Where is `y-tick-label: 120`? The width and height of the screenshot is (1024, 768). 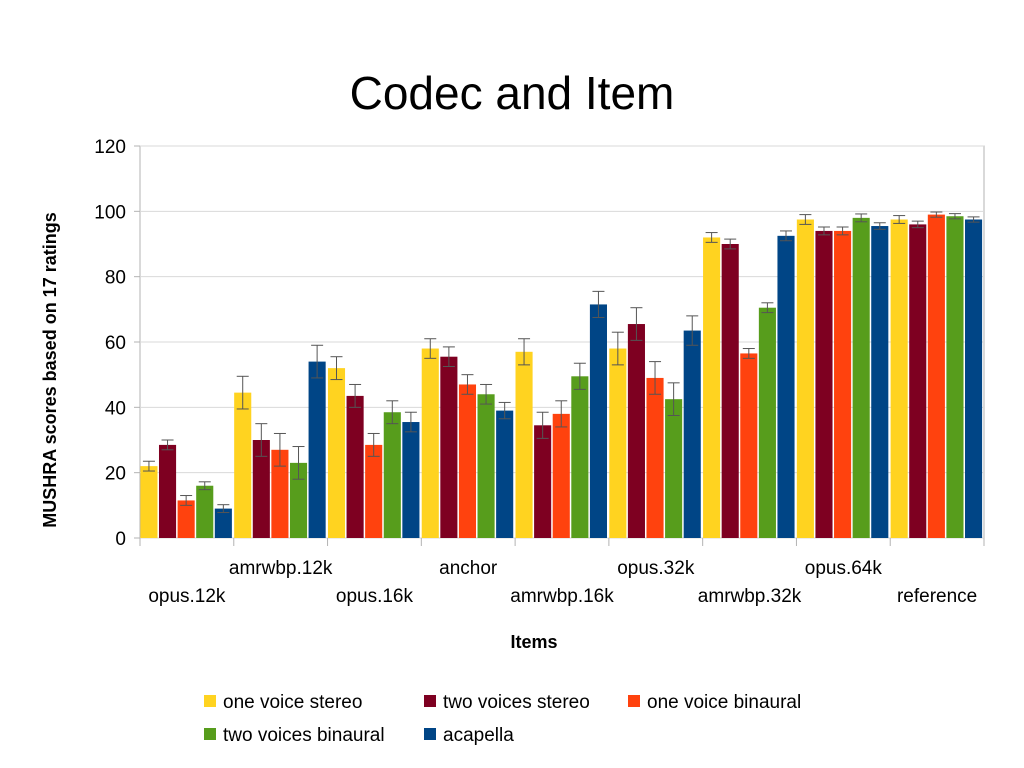 y-tick-label: 120 is located at coordinates (110, 147).